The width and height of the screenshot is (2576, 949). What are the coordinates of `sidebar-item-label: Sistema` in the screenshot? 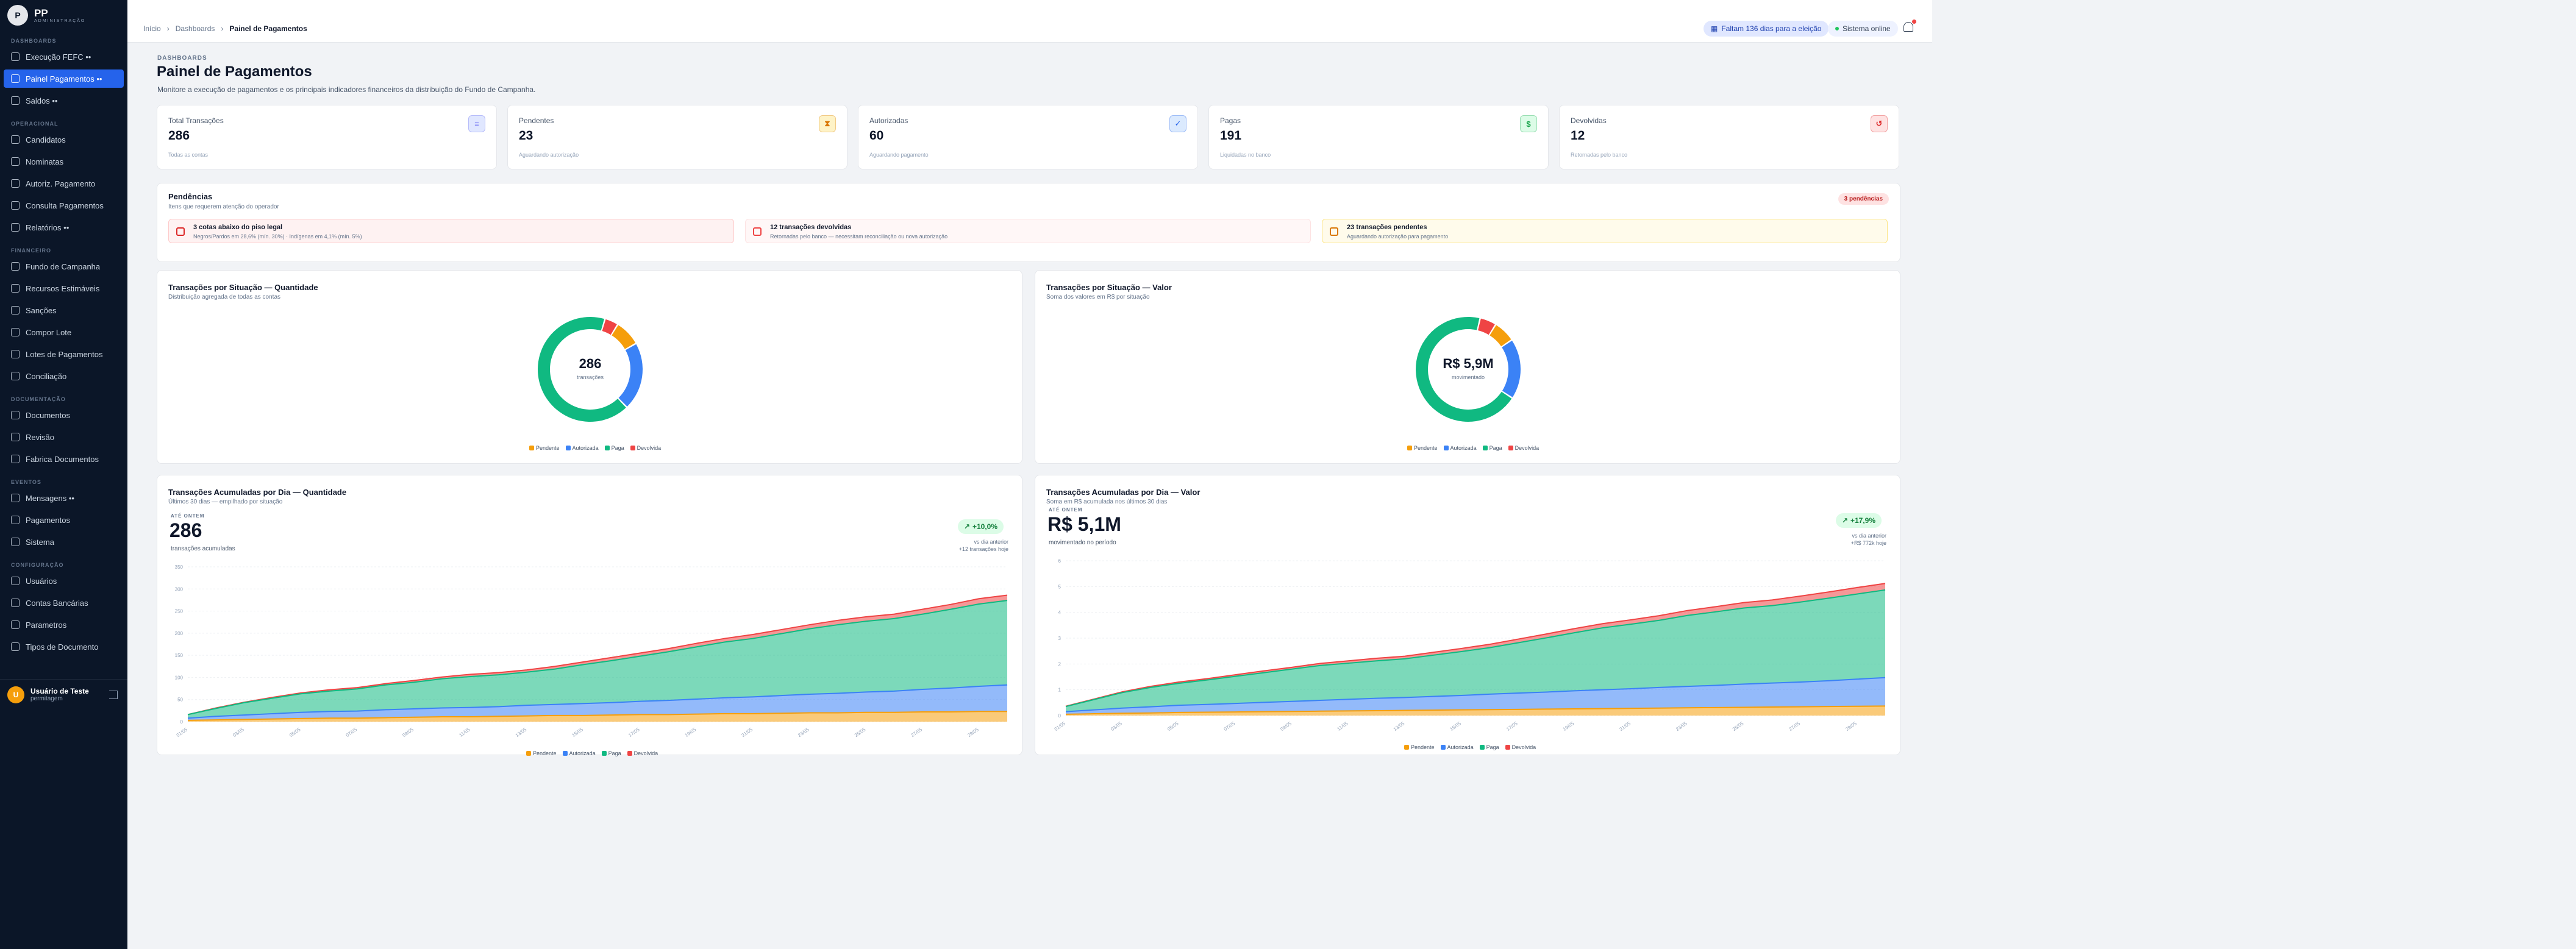 It's located at (40, 542).